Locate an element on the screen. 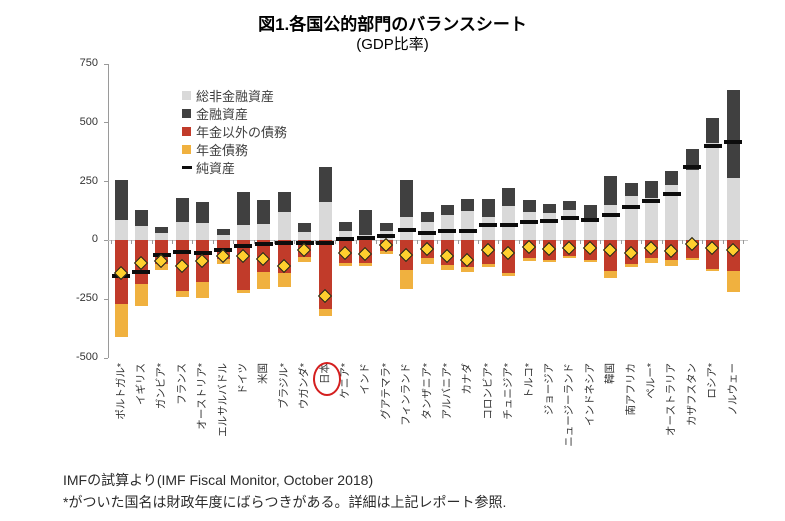 The width and height of the screenshot is (785, 521). legend-item-nonfinancial_assets: 総非金融資産 is located at coordinates (234, 95).